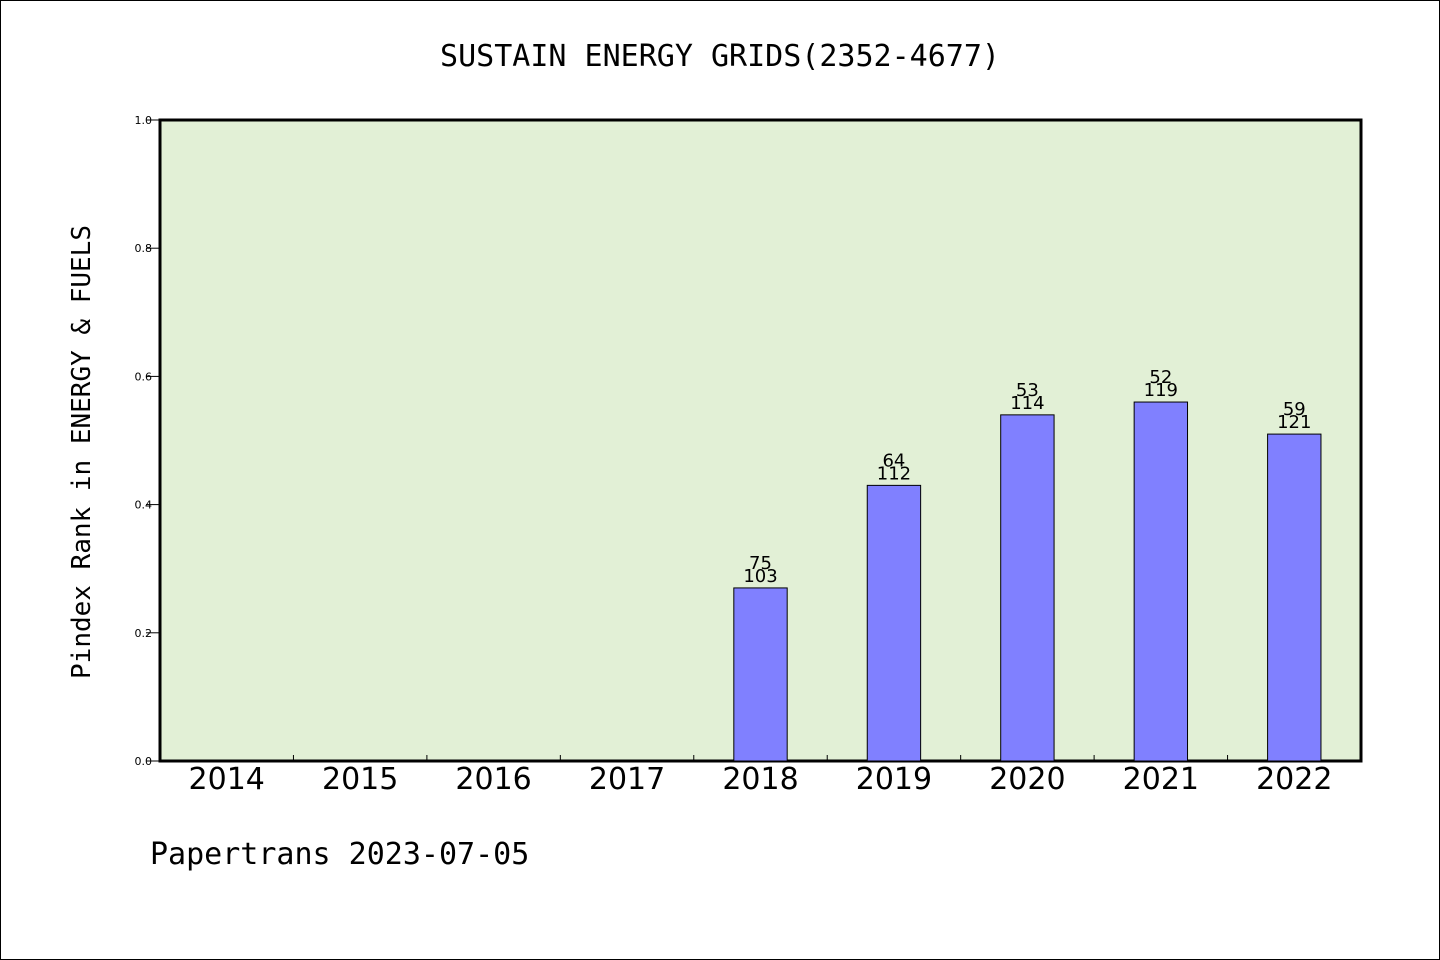 The height and width of the screenshot is (960, 1440). I want to click on x-tick-label: 2014, so click(227, 779).